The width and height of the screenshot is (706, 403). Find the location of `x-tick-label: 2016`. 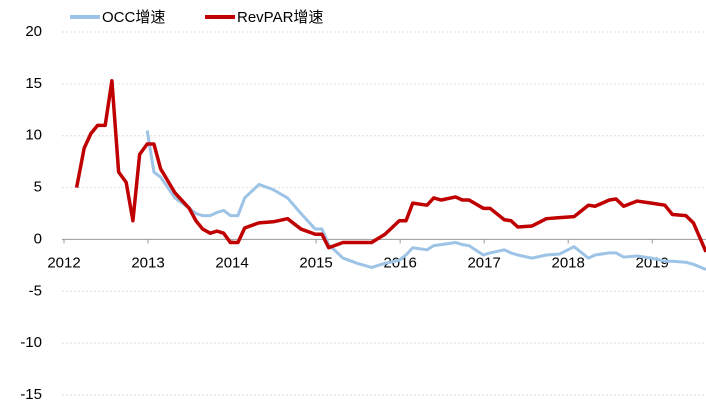

x-tick-label: 2016 is located at coordinates (399, 262).